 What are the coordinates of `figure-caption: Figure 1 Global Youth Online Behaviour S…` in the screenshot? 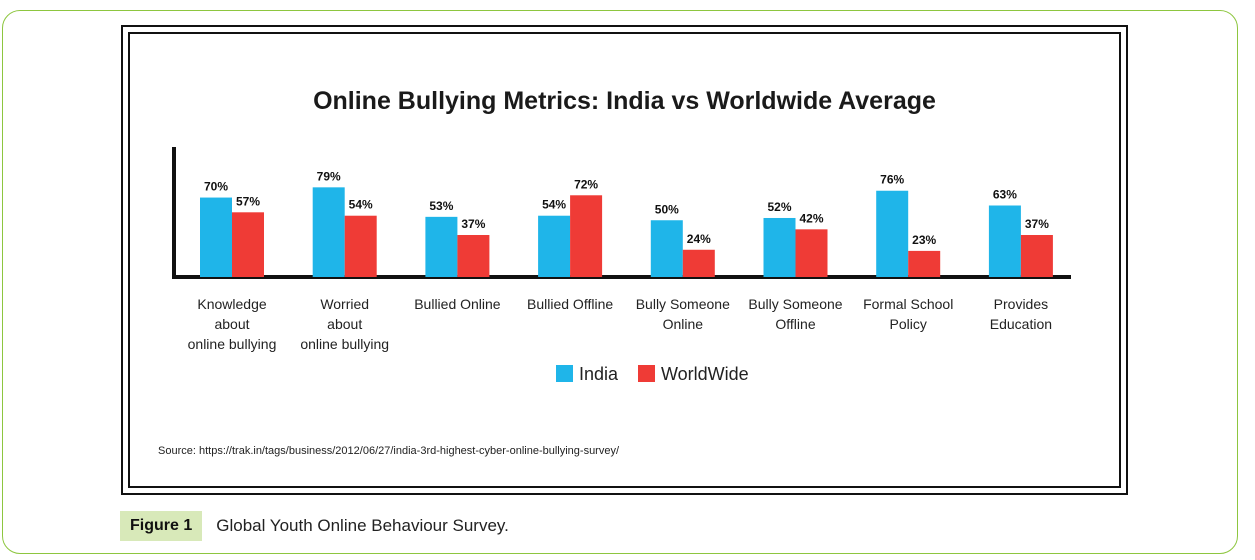 It's located at (314, 526).